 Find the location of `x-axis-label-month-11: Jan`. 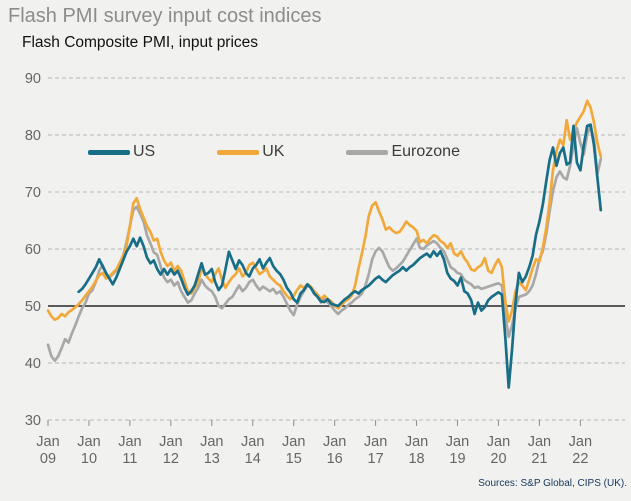

x-axis-label-month-11: Jan is located at coordinates (129, 442).